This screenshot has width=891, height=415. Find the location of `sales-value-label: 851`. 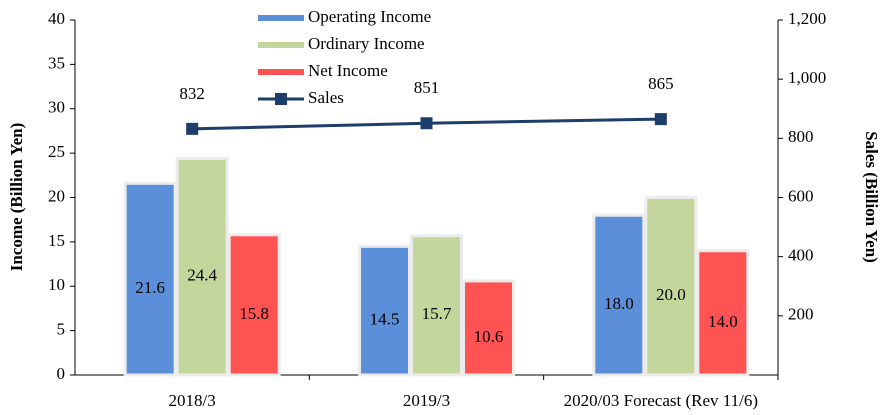

sales-value-label: 851 is located at coordinates (427, 87).